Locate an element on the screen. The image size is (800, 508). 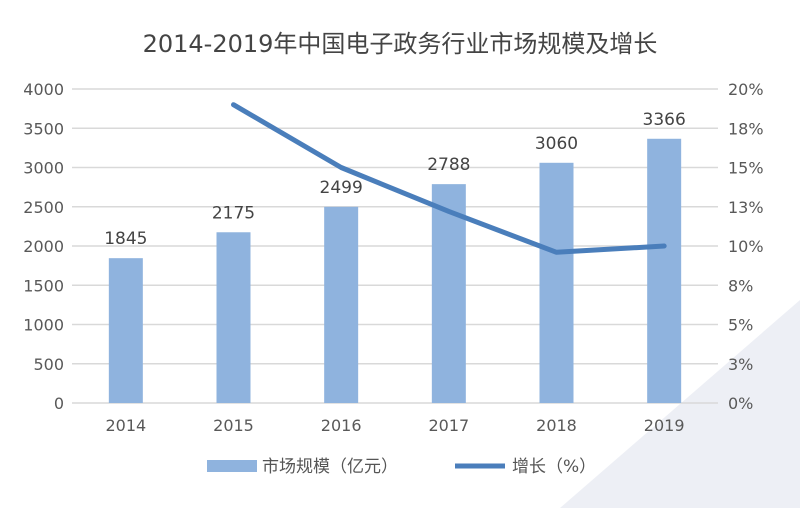
right-tick-label: 3% is located at coordinates (740, 364).